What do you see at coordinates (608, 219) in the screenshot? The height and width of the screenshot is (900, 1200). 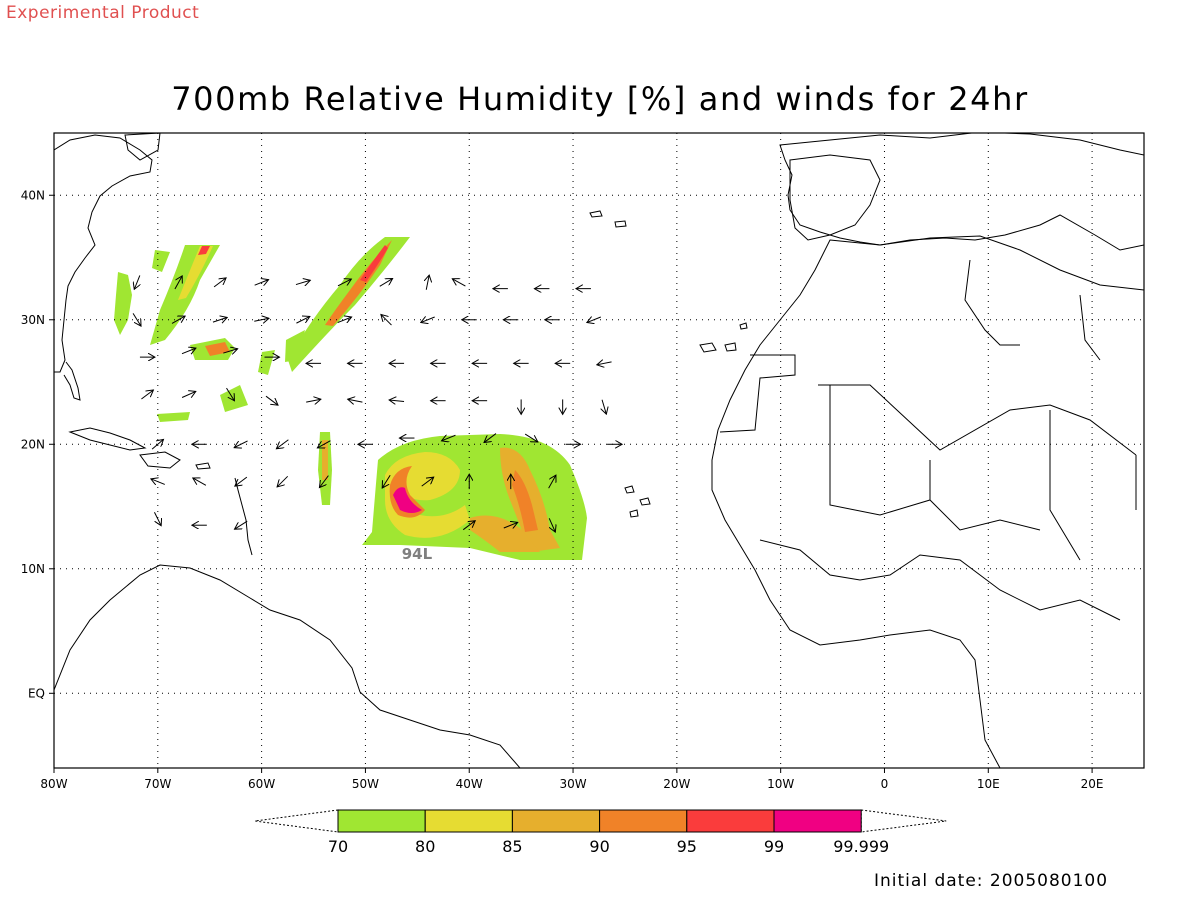 I see `coastline-azores` at bounding box center [608, 219].